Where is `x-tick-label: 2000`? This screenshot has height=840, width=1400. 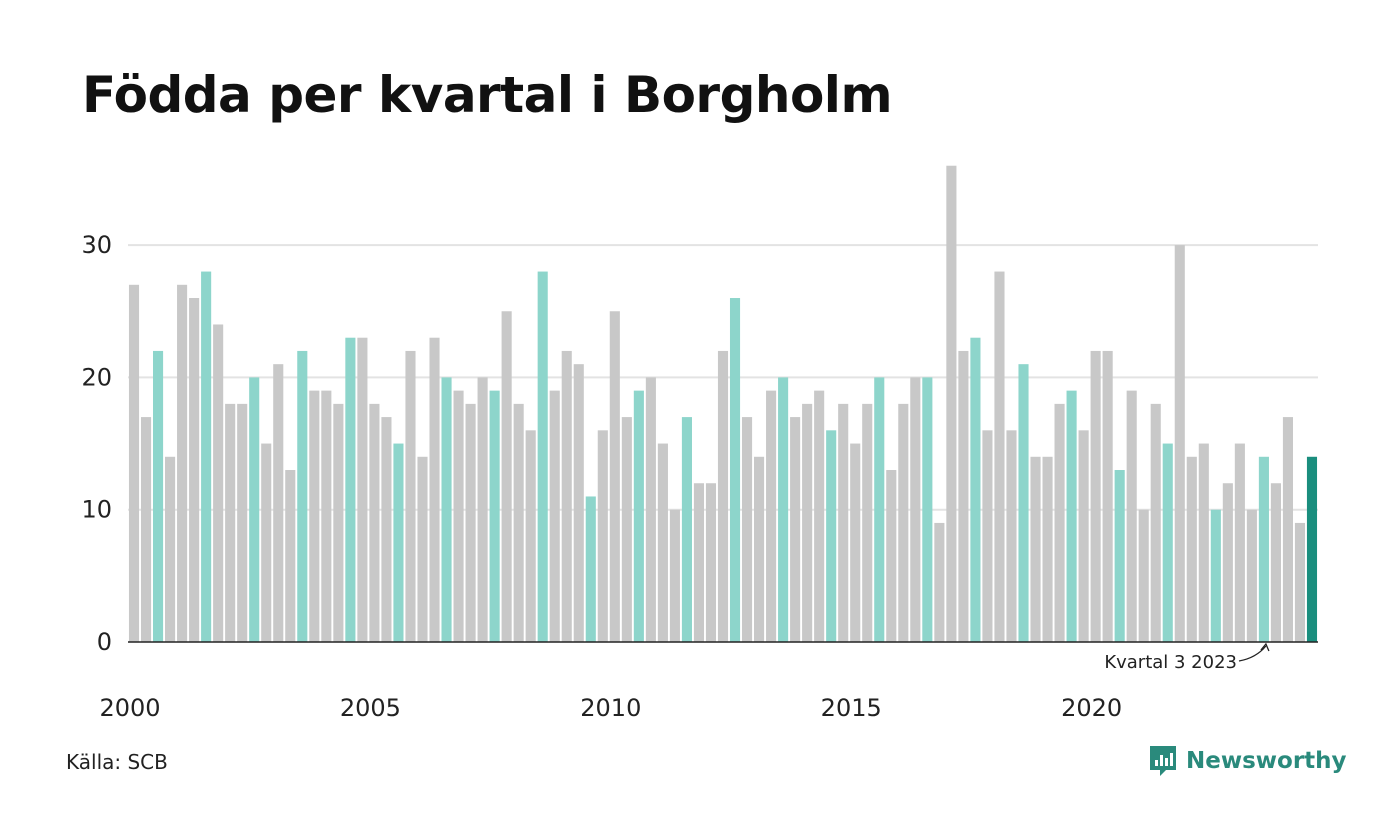 x-tick-label: 2000 is located at coordinates (129, 708).